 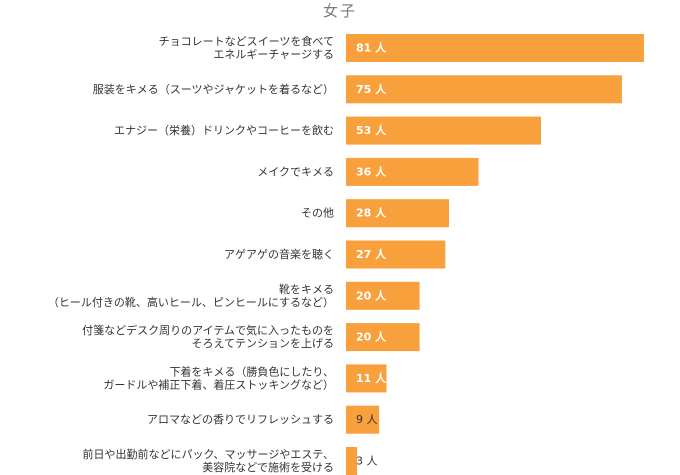 What do you see at coordinates (371, 378) in the screenshot?
I see `value-label-8: 11 人` at bounding box center [371, 378].